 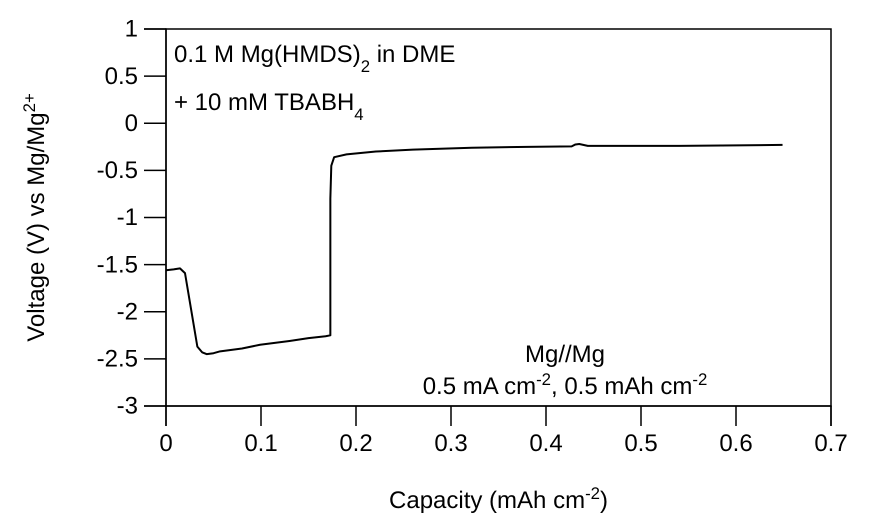 I want to click on y-tick-label: 0.5, so click(x=121, y=76).